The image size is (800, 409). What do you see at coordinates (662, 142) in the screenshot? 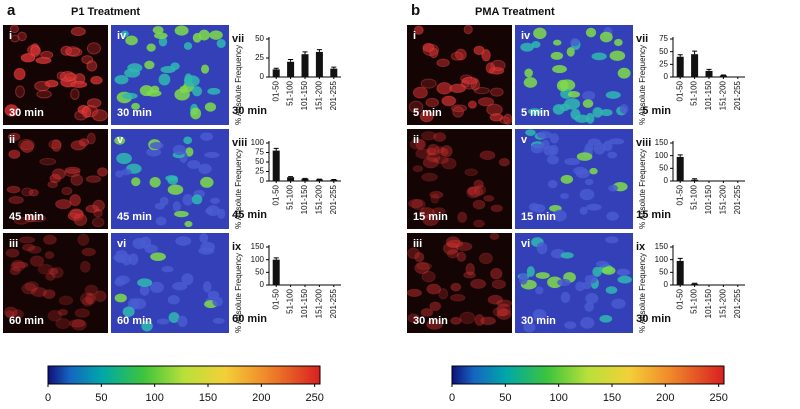
I see `y-tick-label: 150` at bounding box center [662, 142].